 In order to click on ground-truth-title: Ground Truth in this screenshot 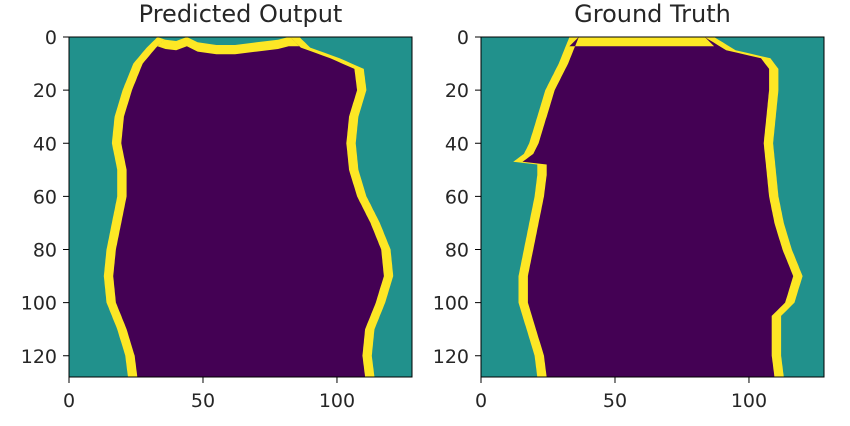, I will do `click(652, 14)`.